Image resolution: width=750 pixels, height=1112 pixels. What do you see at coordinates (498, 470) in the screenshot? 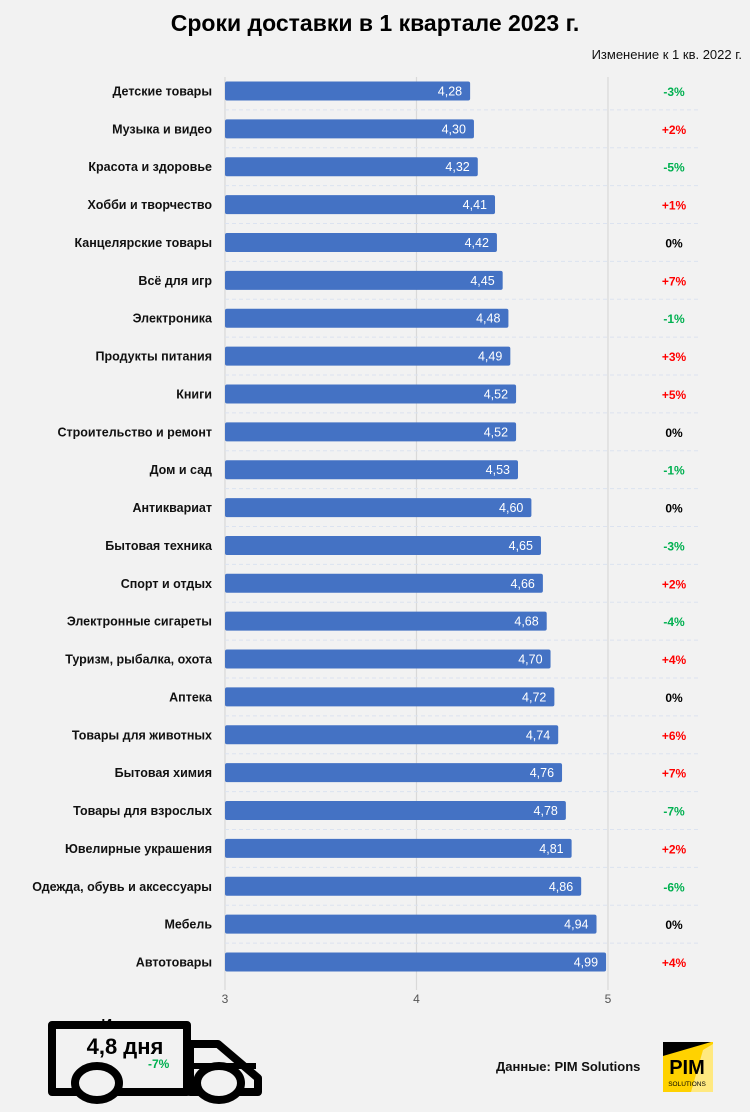
I see `bar-value-label: 4,53` at bounding box center [498, 470].